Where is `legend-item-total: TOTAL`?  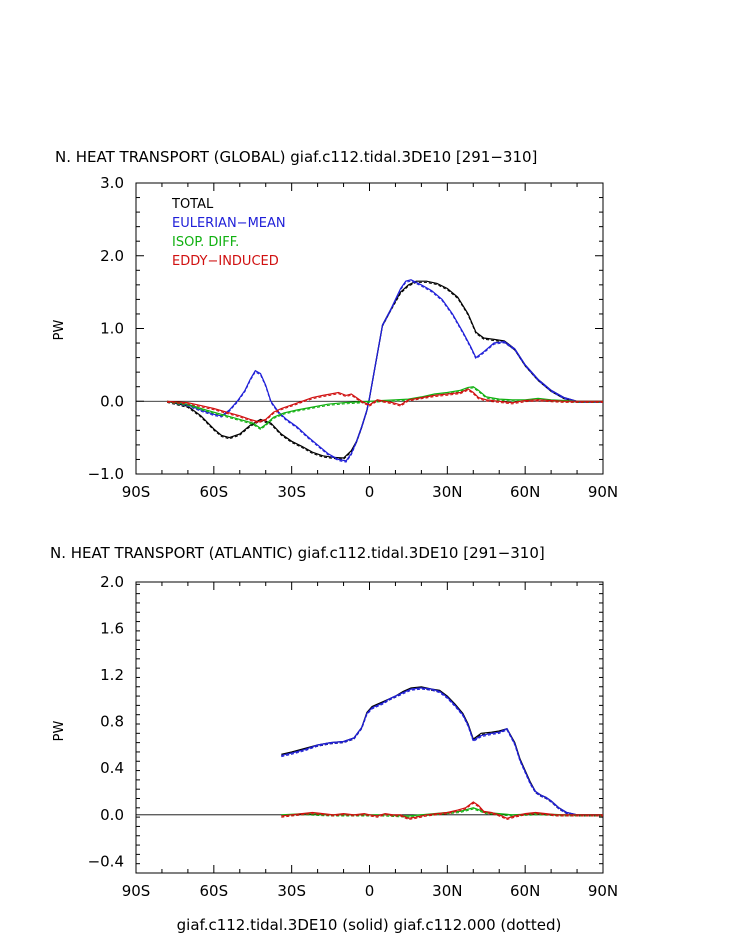 legend-item-total: TOTAL is located at coordinates (192, 204).